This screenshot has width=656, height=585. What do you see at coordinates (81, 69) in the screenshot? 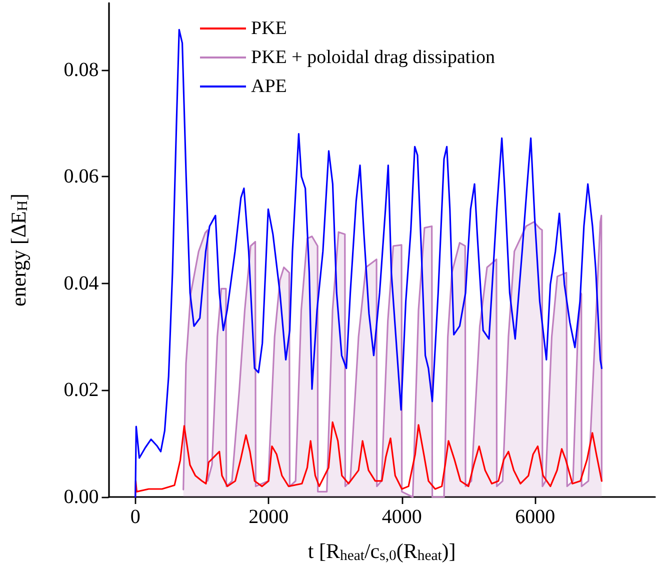
I see `y-tick-label: 0.08` at bounding box center [81, 69].